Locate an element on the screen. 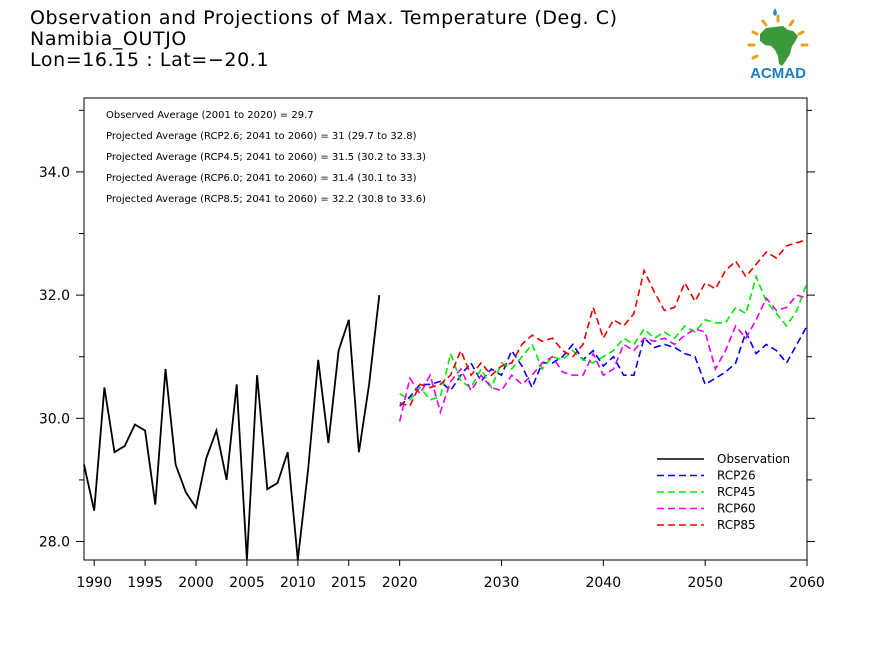 The height and width of the screenshot is (659, 879). series-observation is located at coordinates (232, 427).